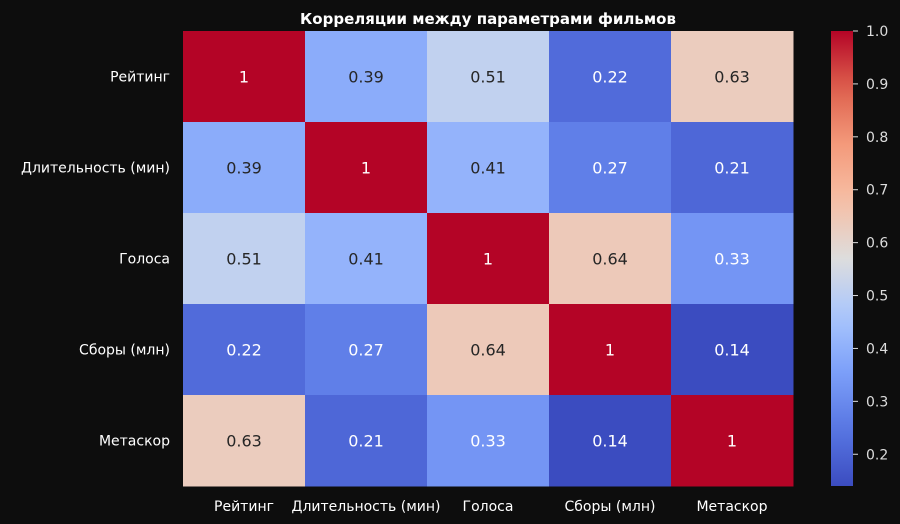  Describe the element at coordinates (244, 507) in the screenshot. I see `column-tick-label: Рейтинг` at that location.